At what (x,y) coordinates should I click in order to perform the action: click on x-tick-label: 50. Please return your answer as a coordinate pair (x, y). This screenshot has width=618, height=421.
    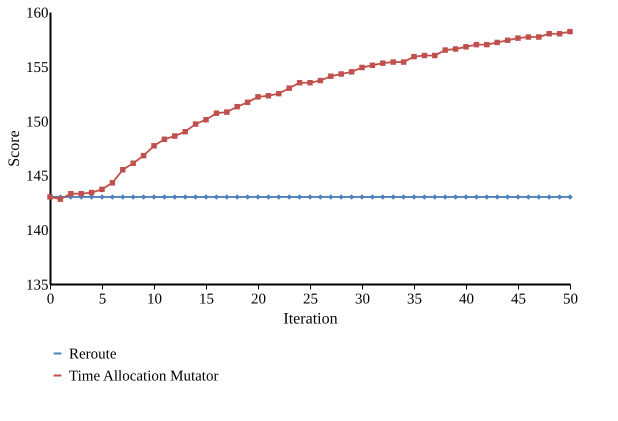
    Looking at the image, I should click on (570, 300).